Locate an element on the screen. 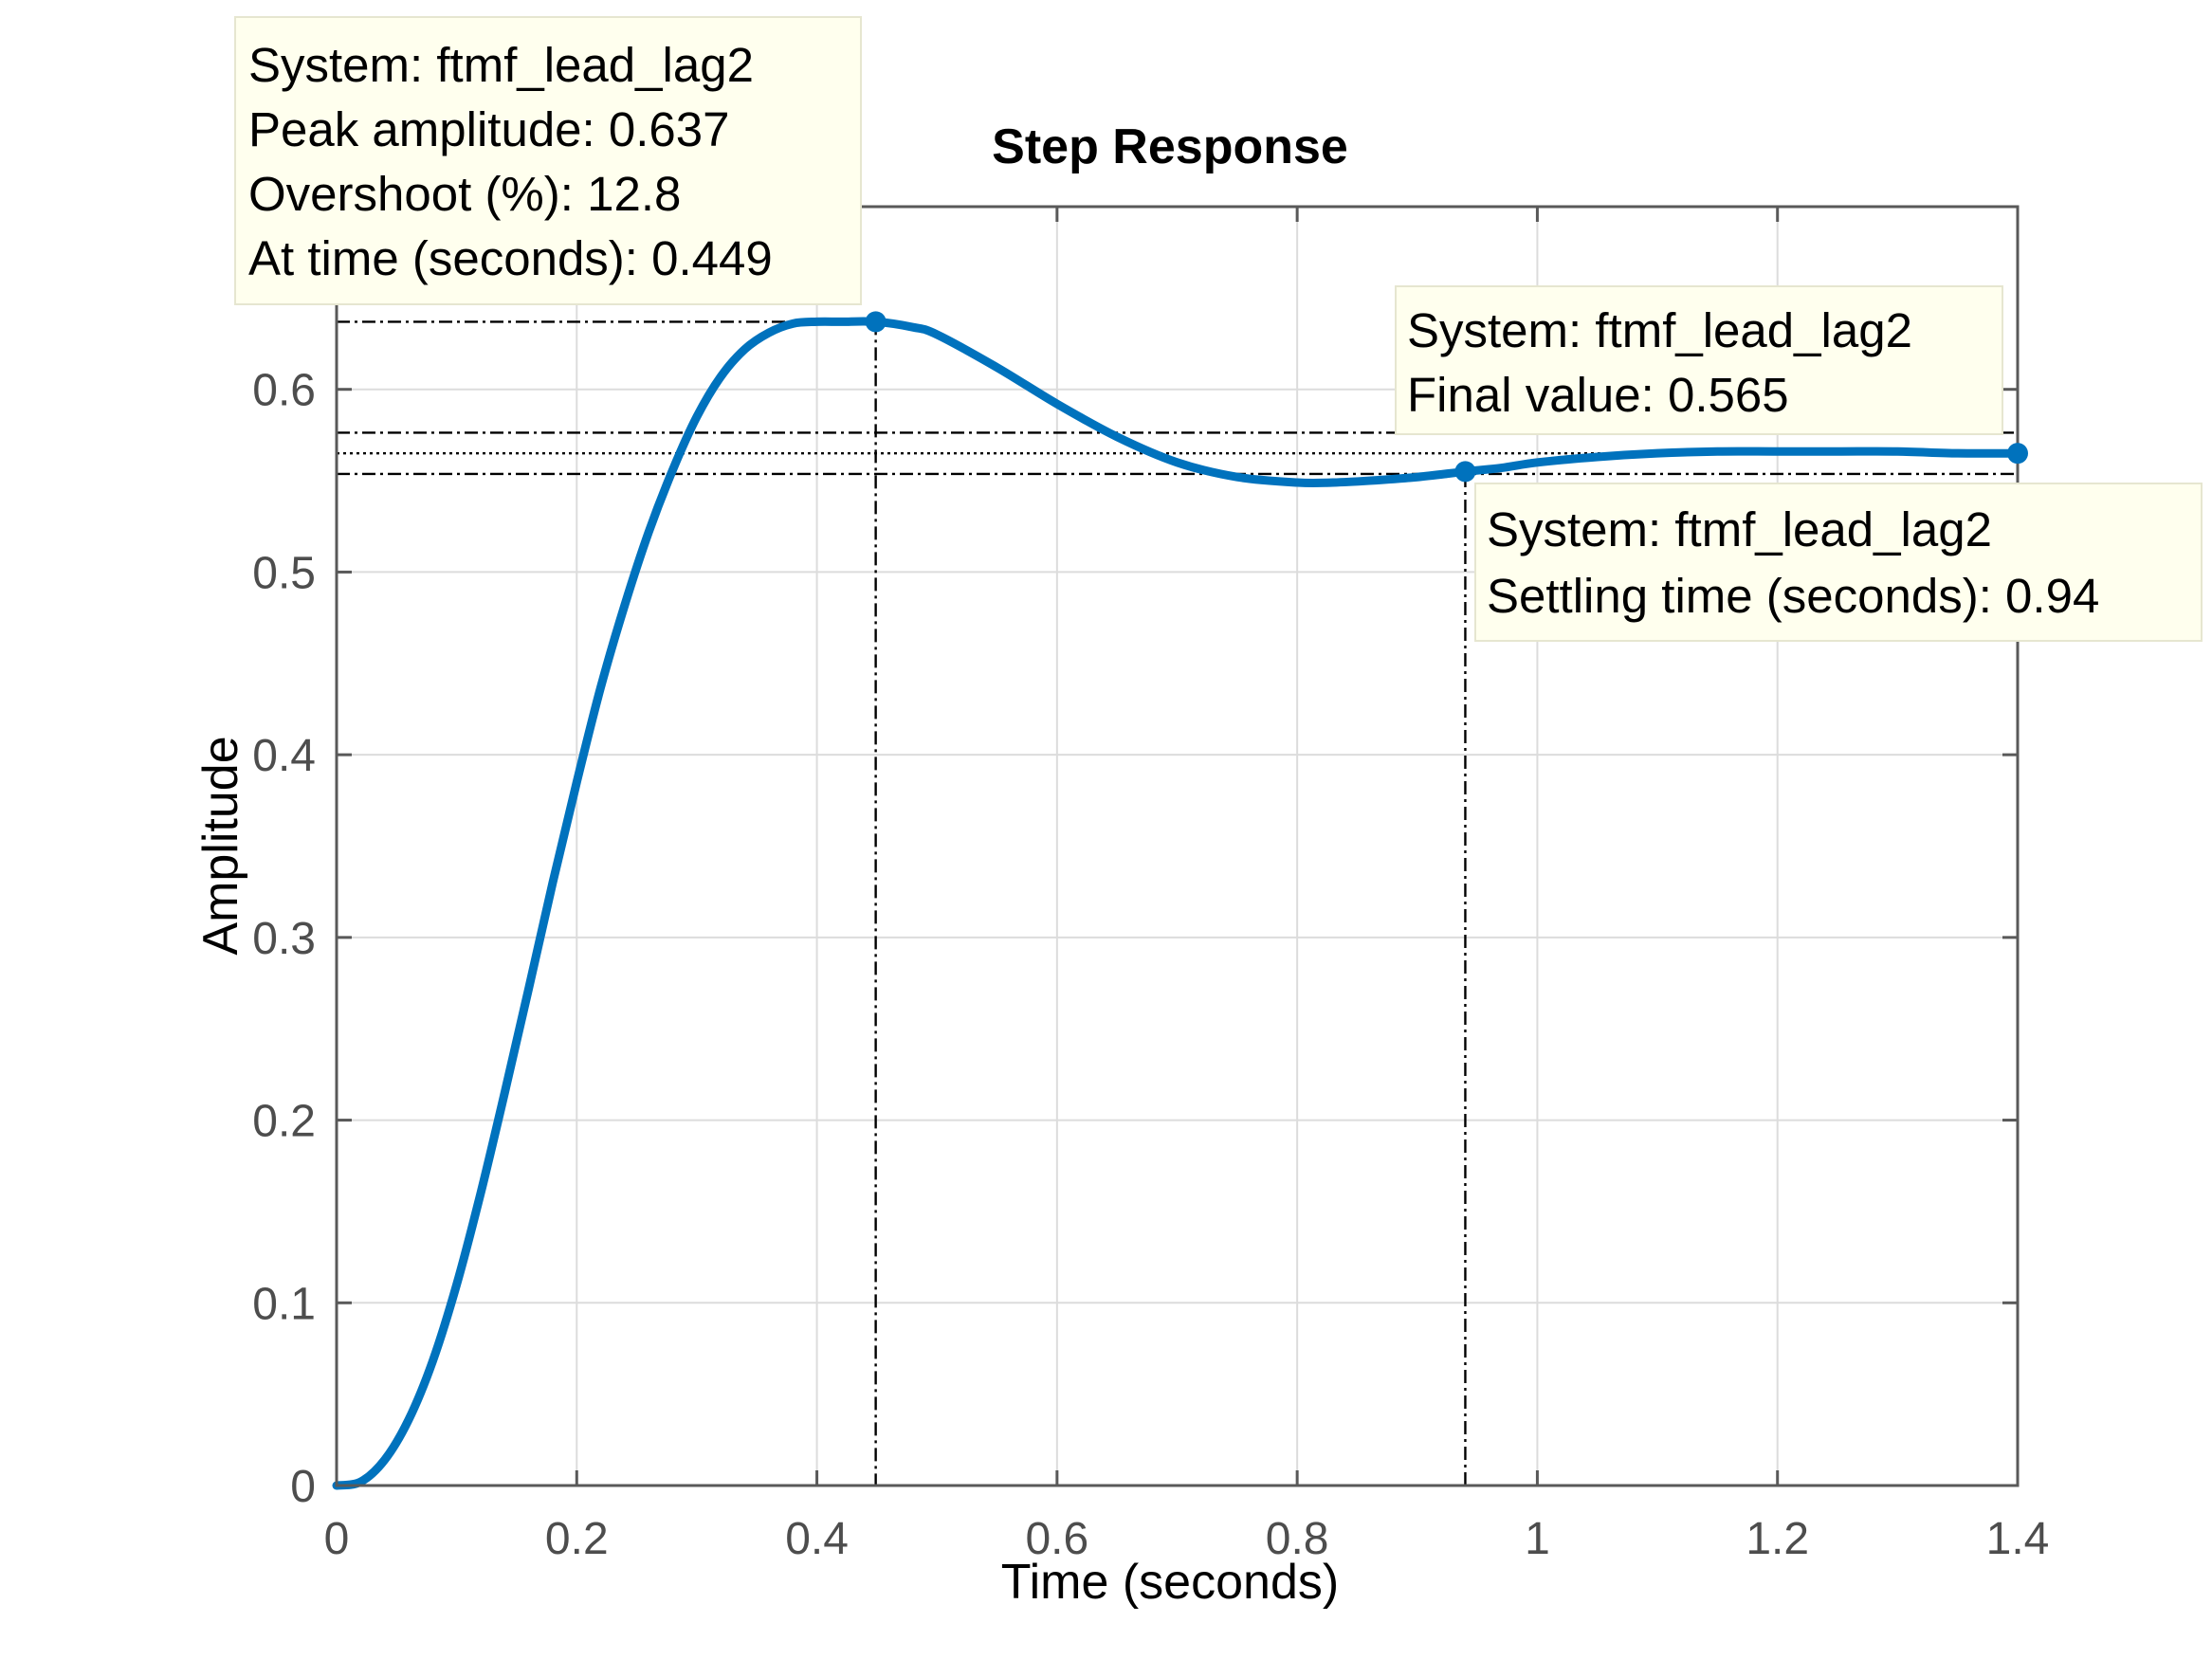 This screenshot has height=1659, width=2212. final-value-tooltip-box is located at coordinates (1699, 360).